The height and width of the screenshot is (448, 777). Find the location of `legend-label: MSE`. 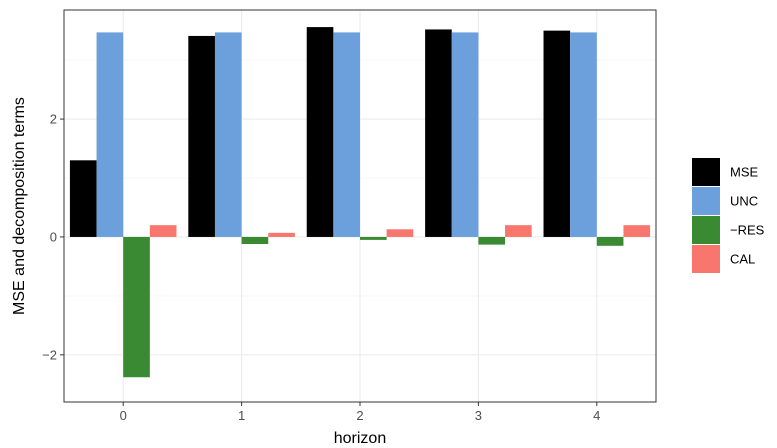

legend-label: MSE is located at coordinates (744, 172).